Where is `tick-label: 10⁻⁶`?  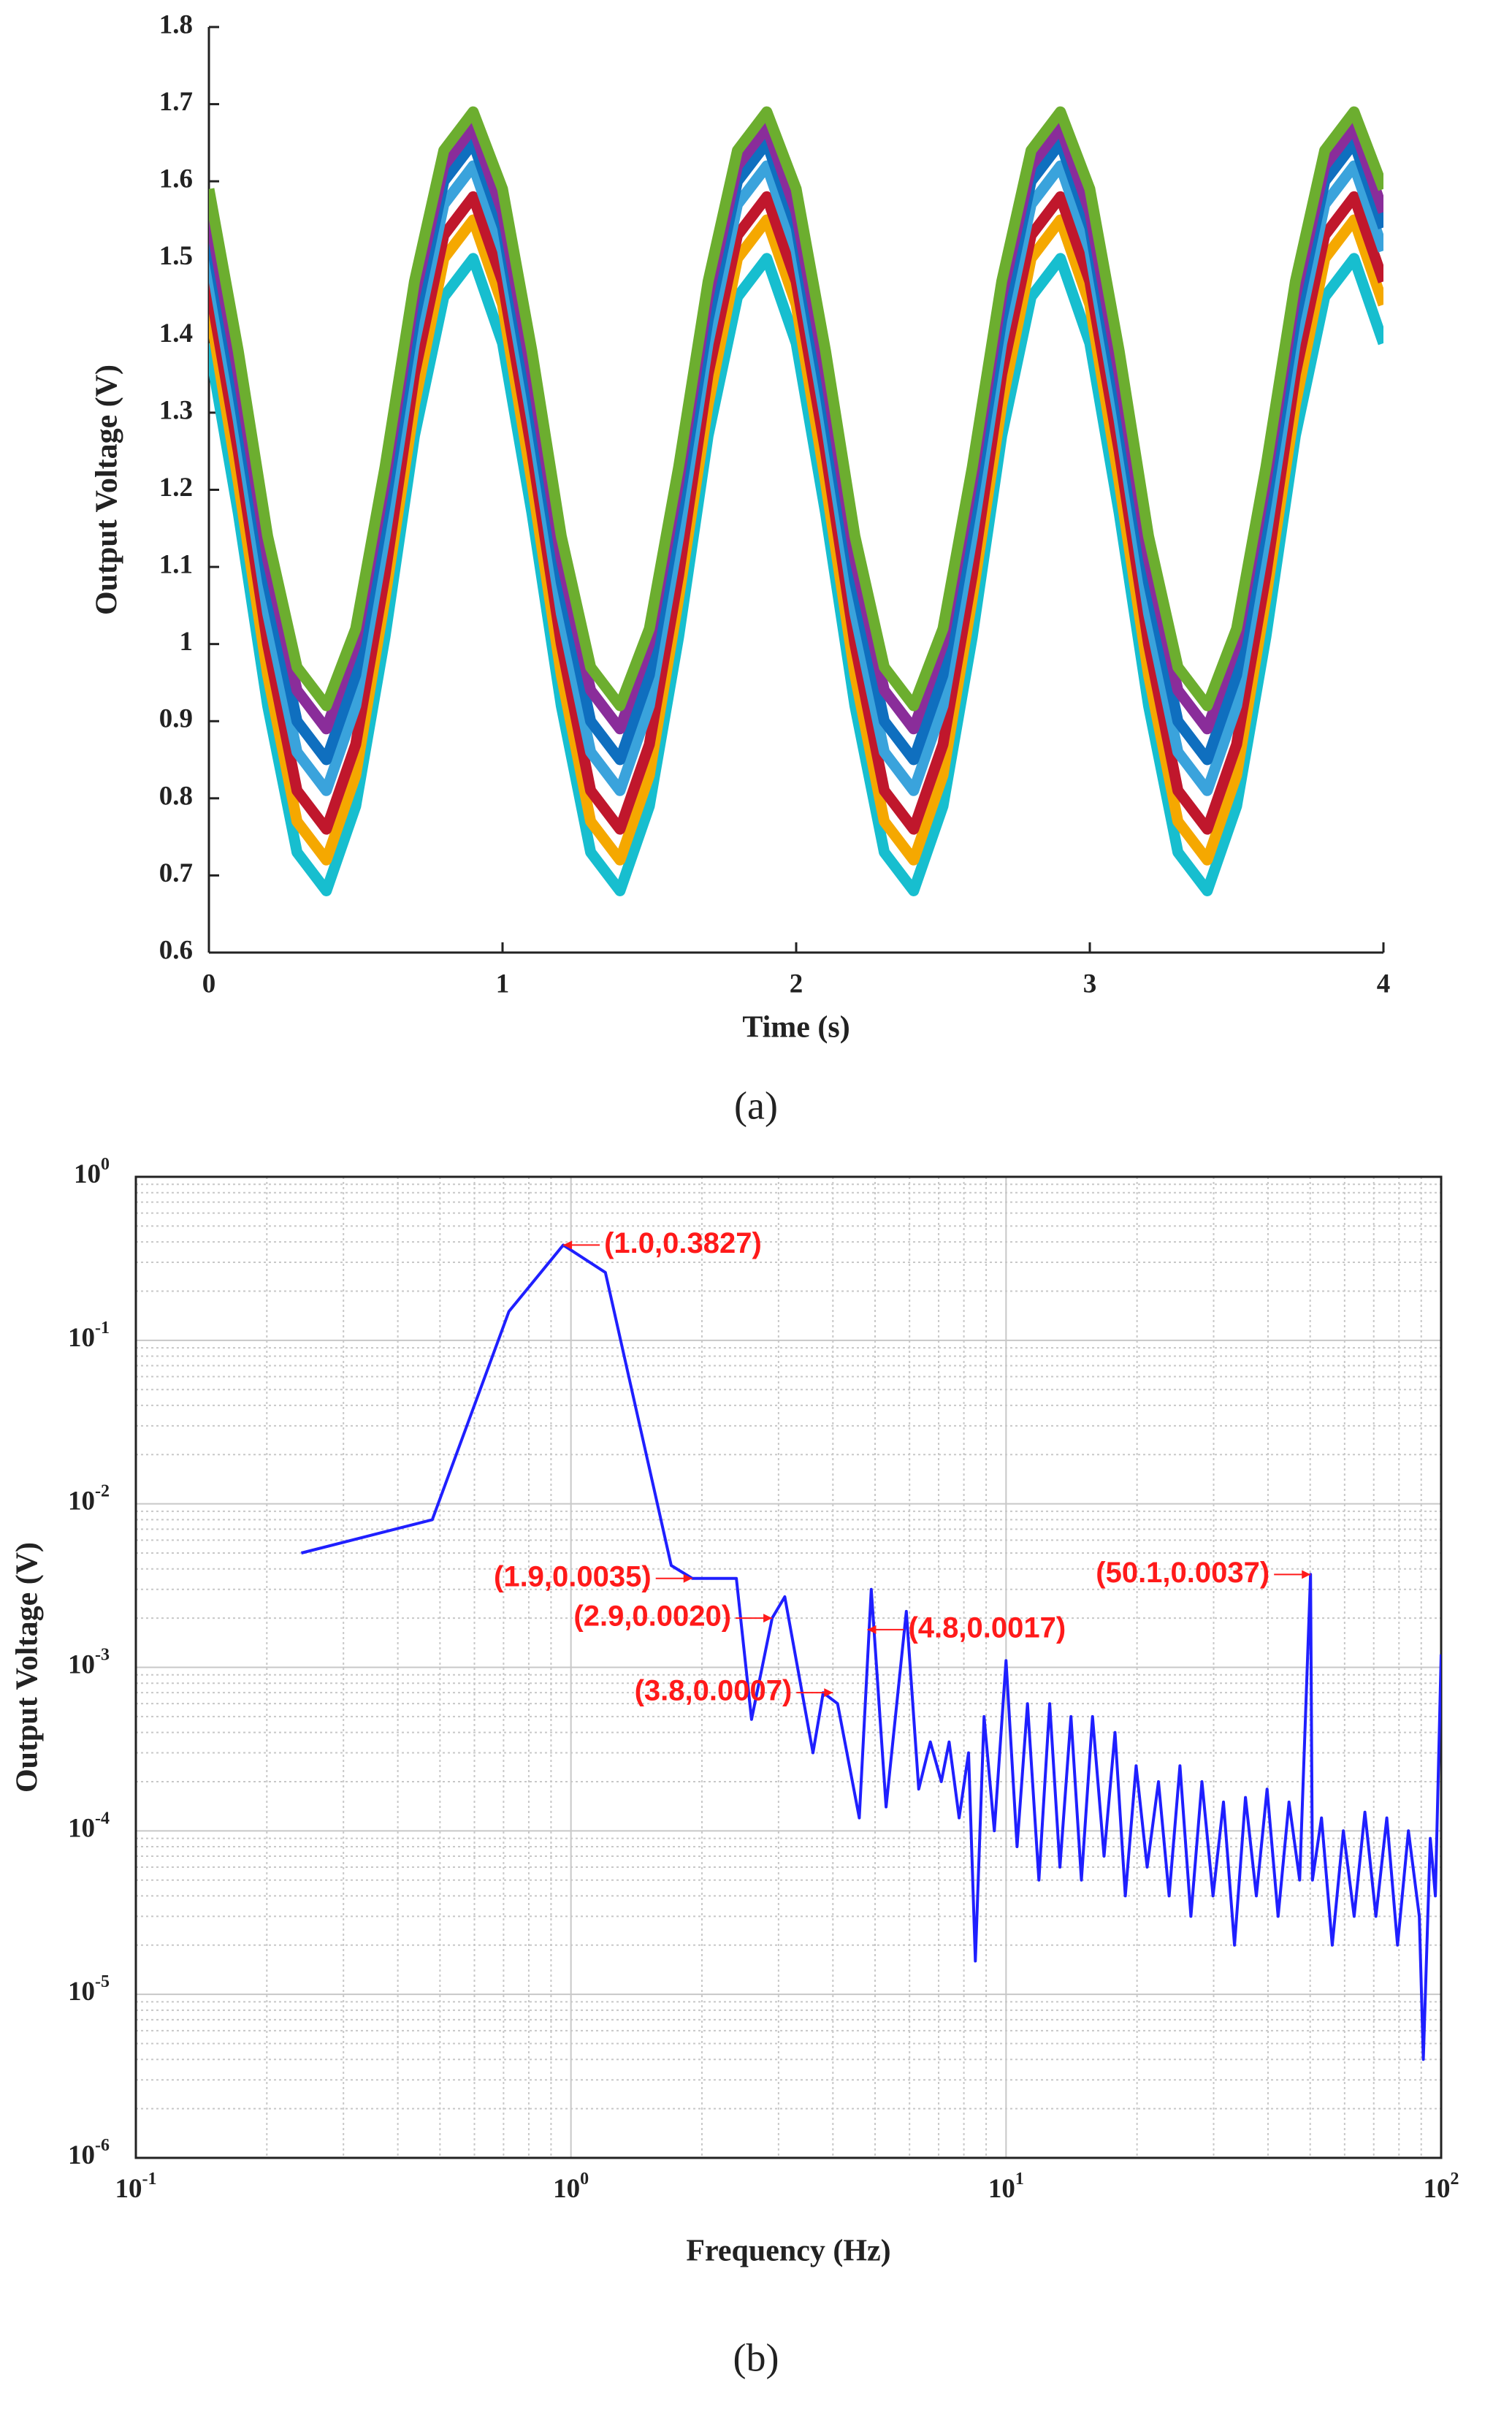
tick-label: 10⁻⁶ is located at coordinates (89, 2153).